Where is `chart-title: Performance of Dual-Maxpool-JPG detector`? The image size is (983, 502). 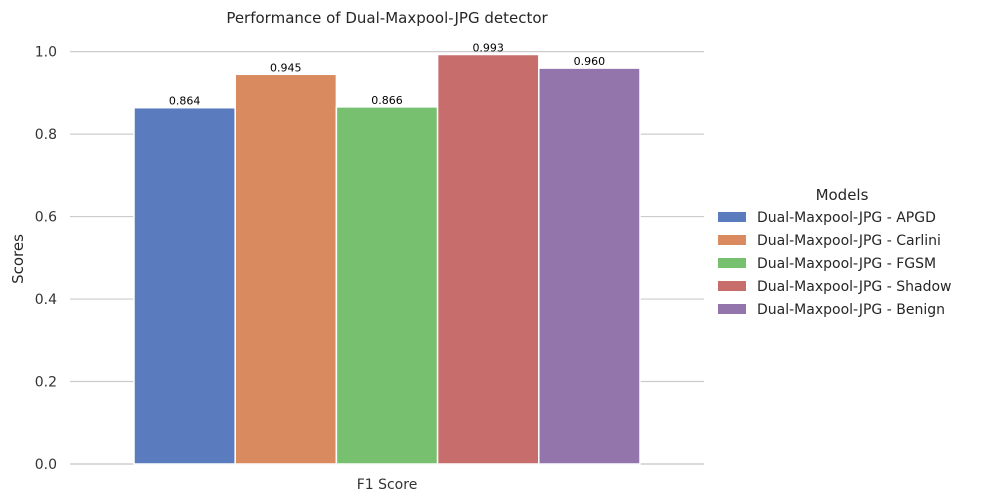 chart-title: Performance of Dual-Maxpool-JPG detector is located at coordinates (387, 18).